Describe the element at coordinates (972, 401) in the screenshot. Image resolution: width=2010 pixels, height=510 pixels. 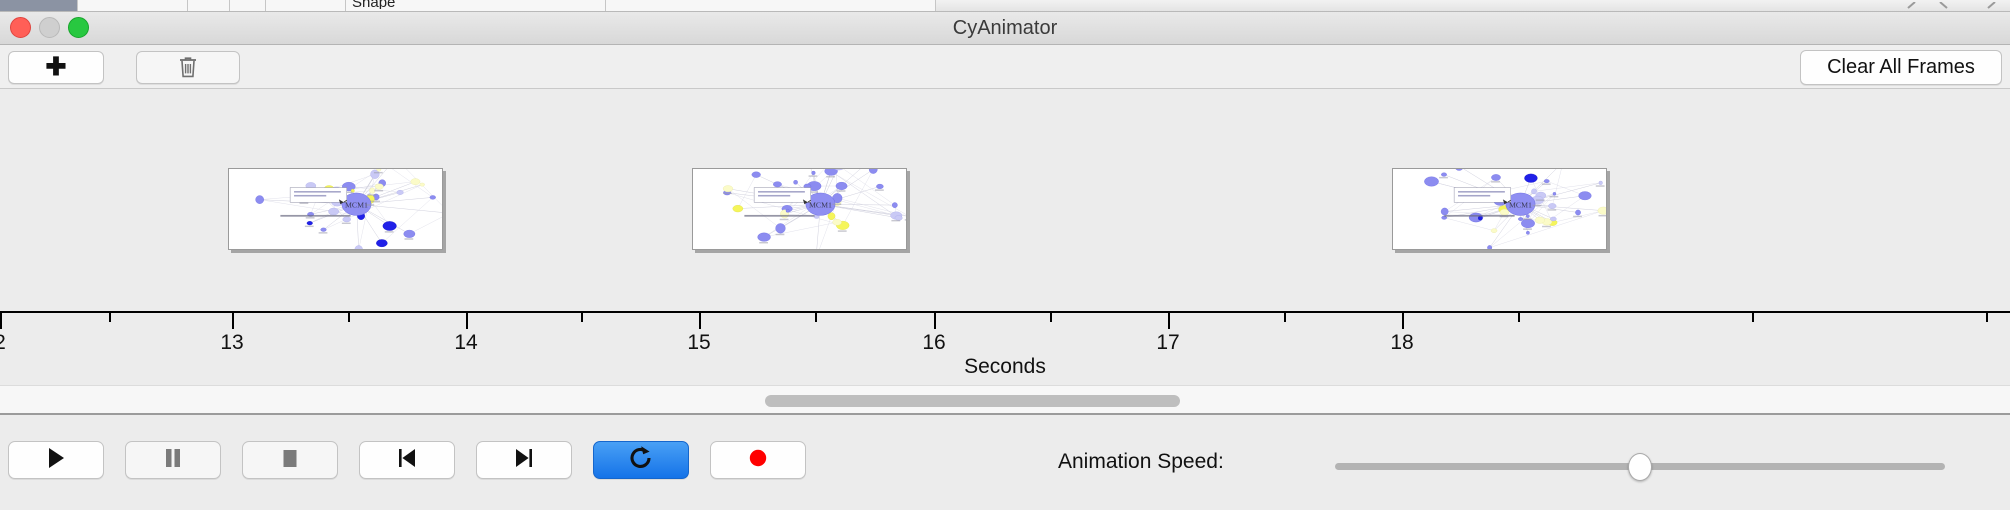
I see `horizontal-scrollbar-thumb` at that location.